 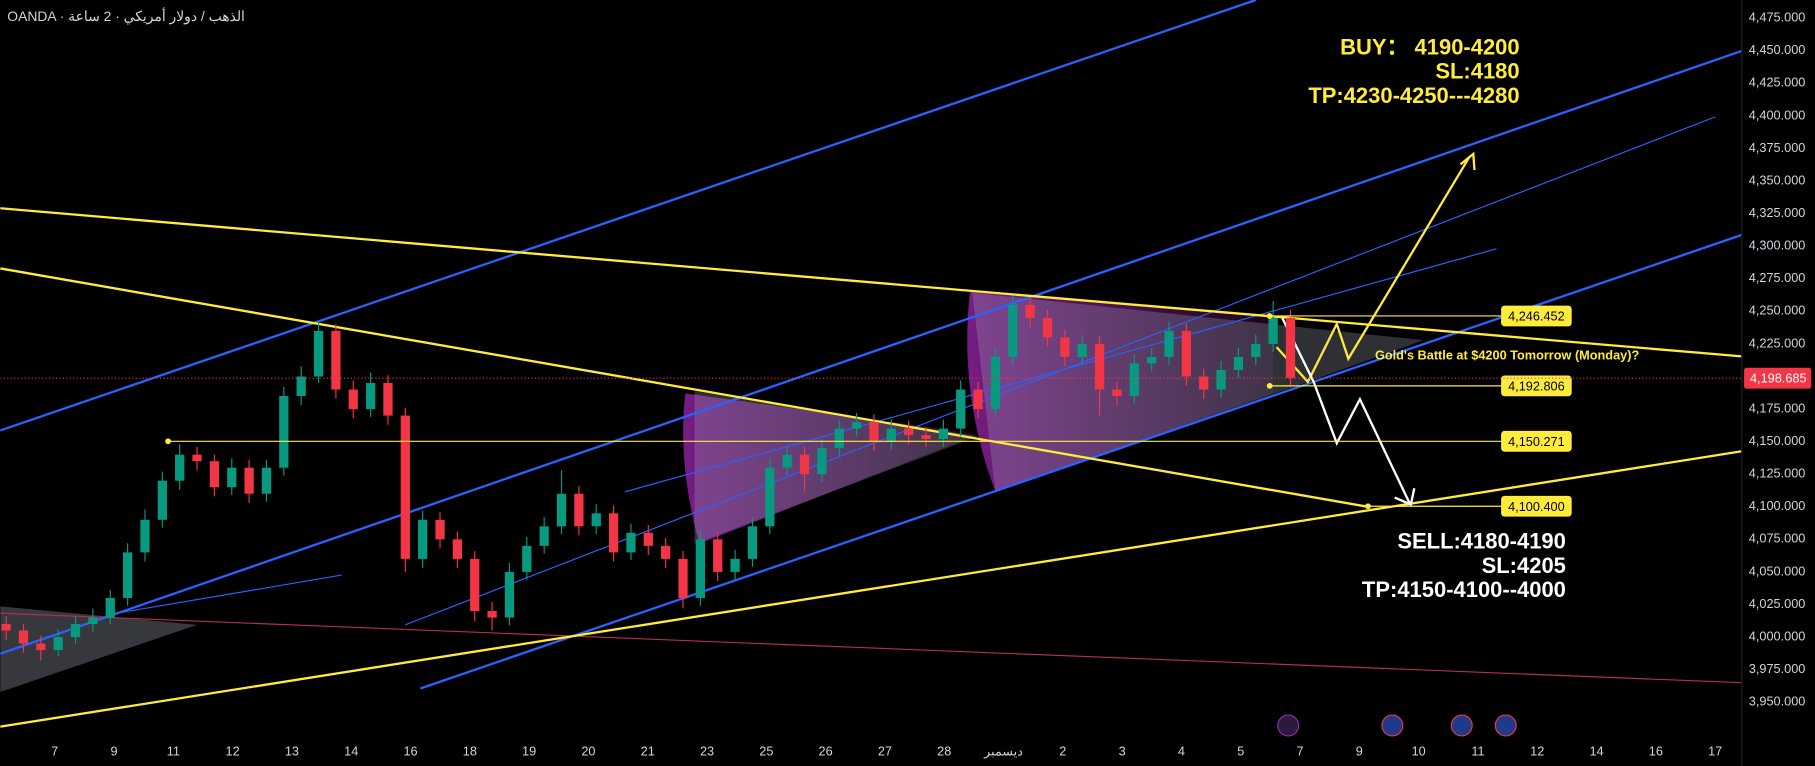 I want to click on x-tick-label: 20, so click(x=588, y=750).